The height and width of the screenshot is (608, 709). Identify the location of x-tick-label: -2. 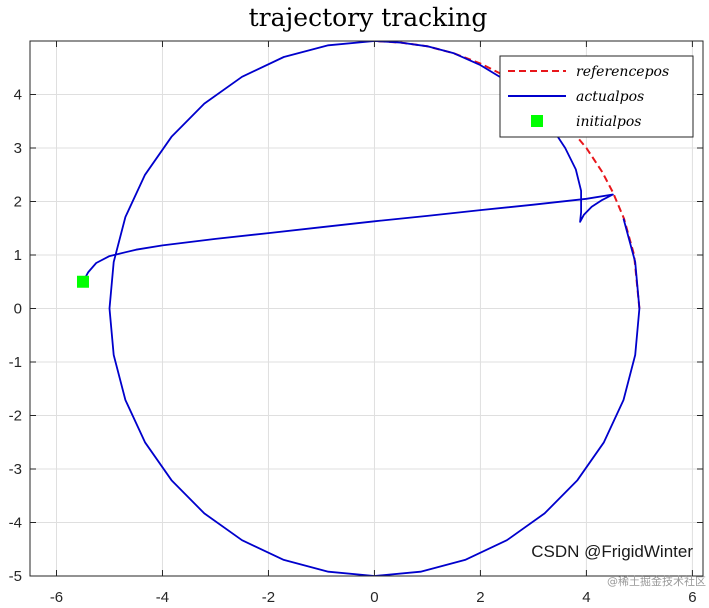
(268, 597).